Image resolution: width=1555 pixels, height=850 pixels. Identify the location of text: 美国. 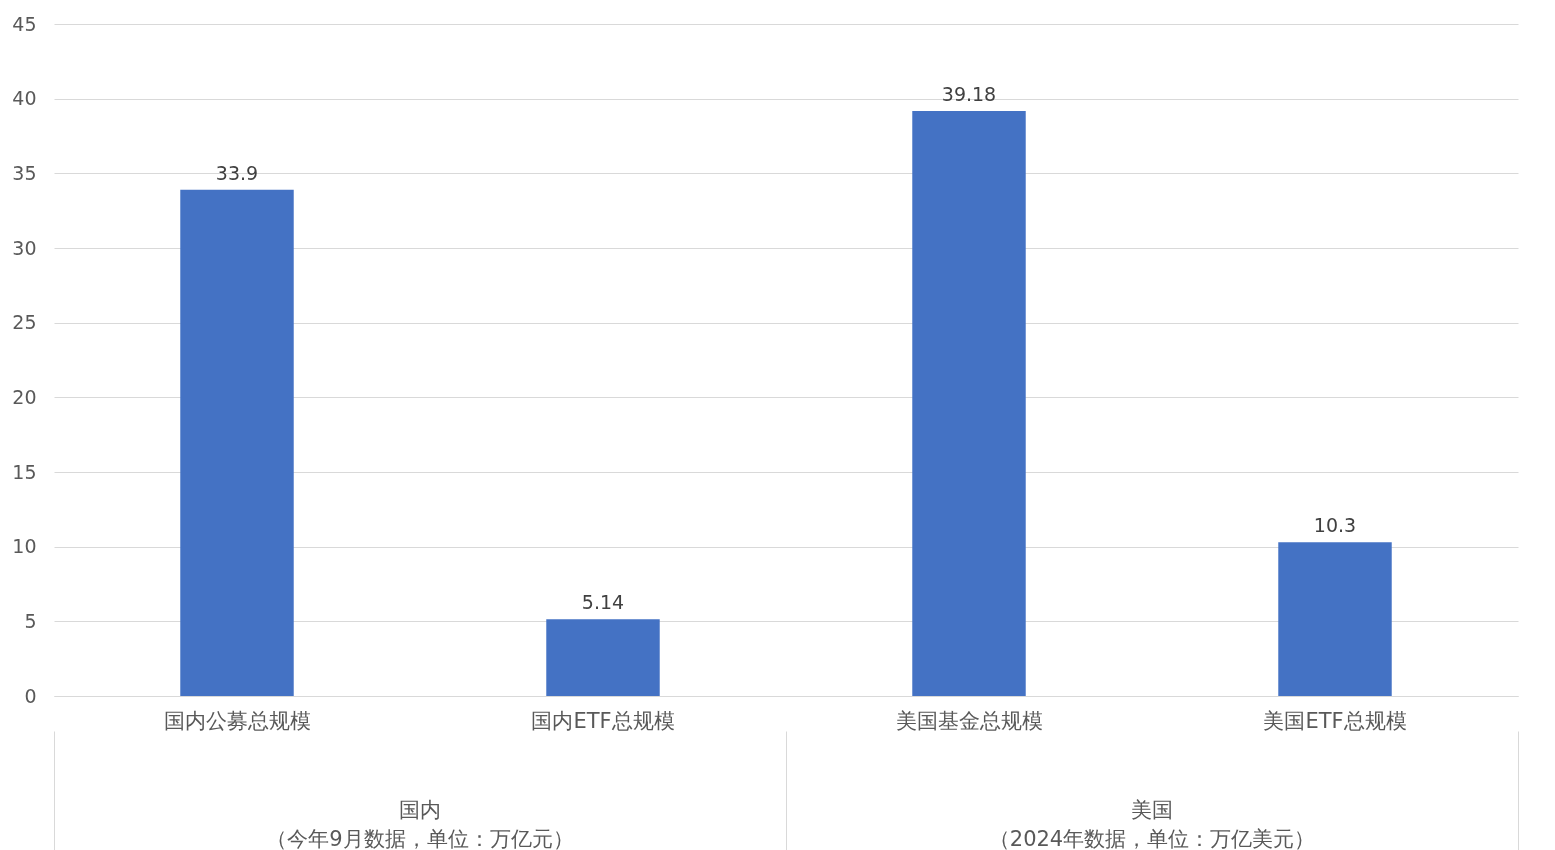
(1152, 810).